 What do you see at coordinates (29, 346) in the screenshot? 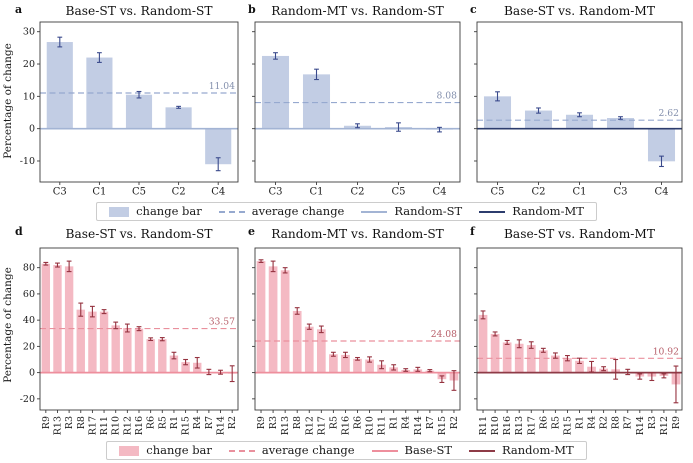
I see `y-tick-label: 20` at bounding box center [29, 346].